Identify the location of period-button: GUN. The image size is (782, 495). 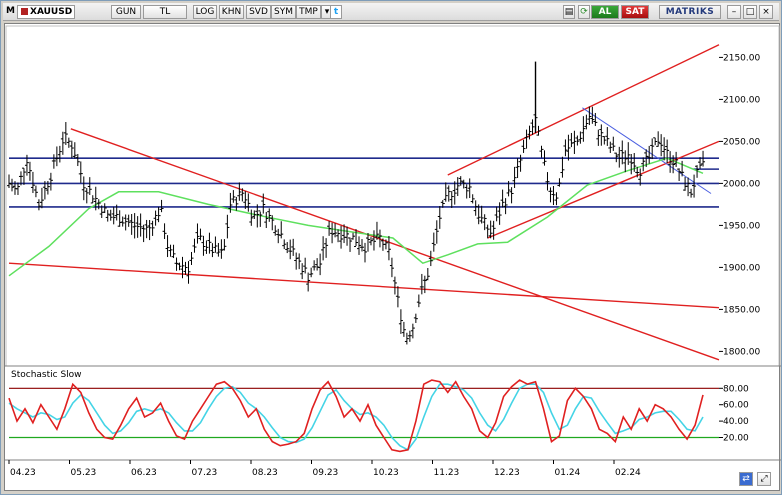
(126, 12).